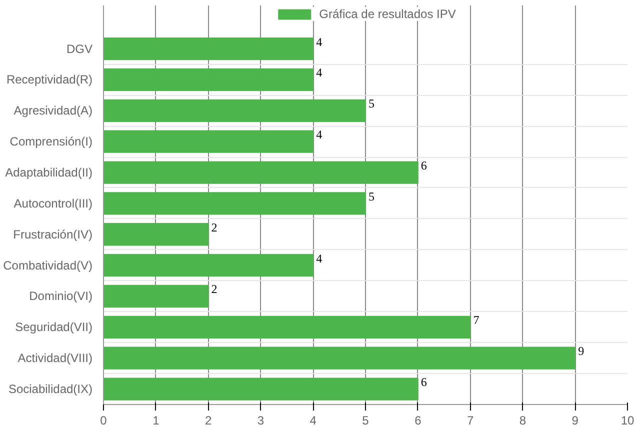  Describe the element at coordinates (104, 420) in the screenshot. I see `x-tick-label: 0` at that location.